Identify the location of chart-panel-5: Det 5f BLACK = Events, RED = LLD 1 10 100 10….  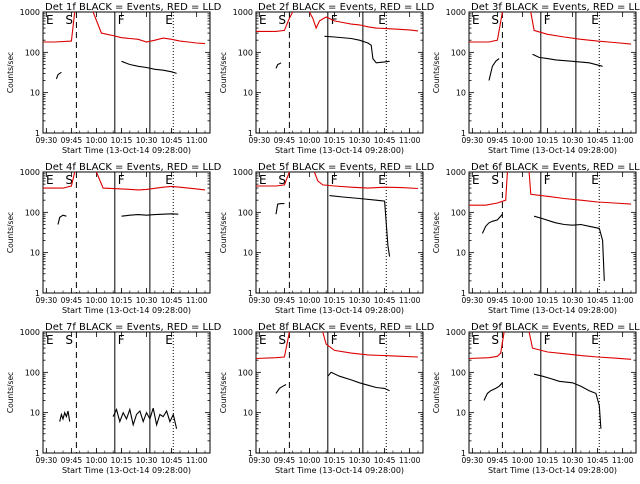
(327, 238).